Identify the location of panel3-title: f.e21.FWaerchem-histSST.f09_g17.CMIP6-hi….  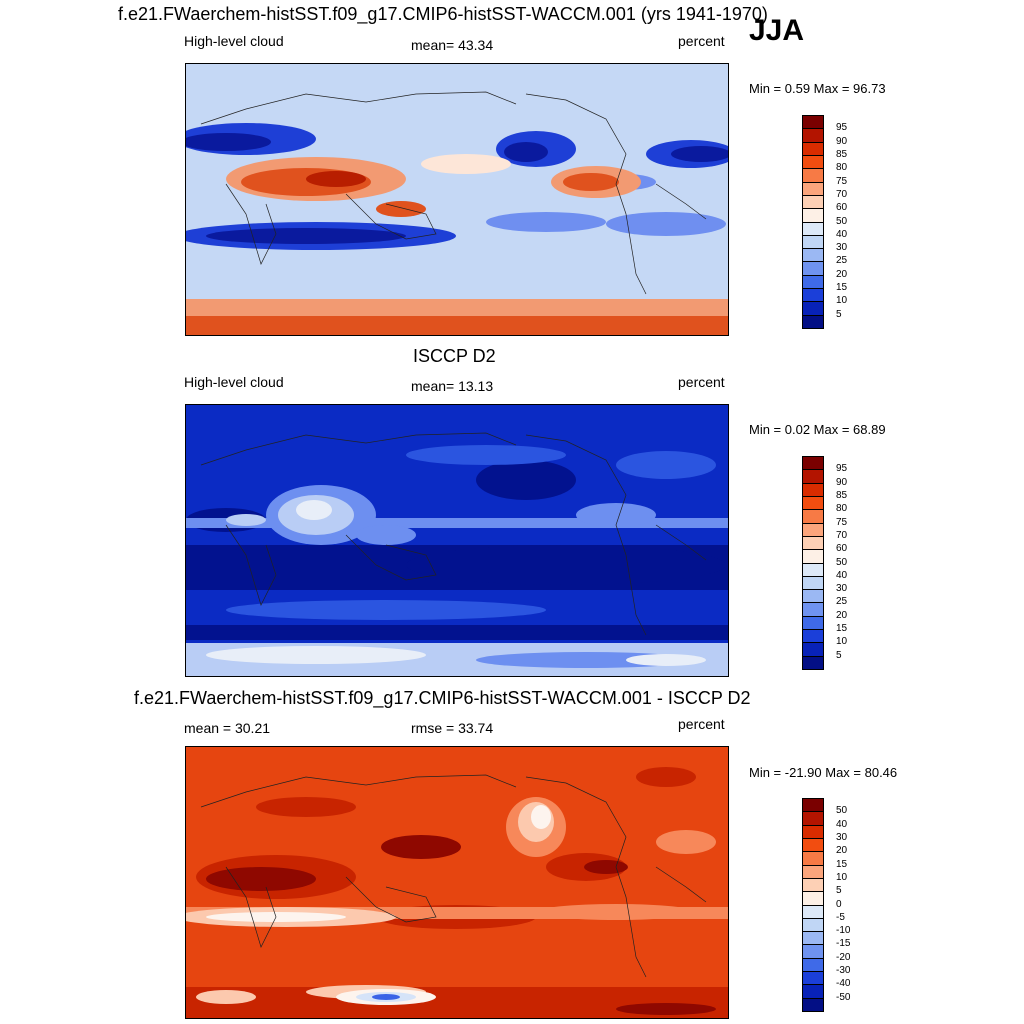
(442, 698).